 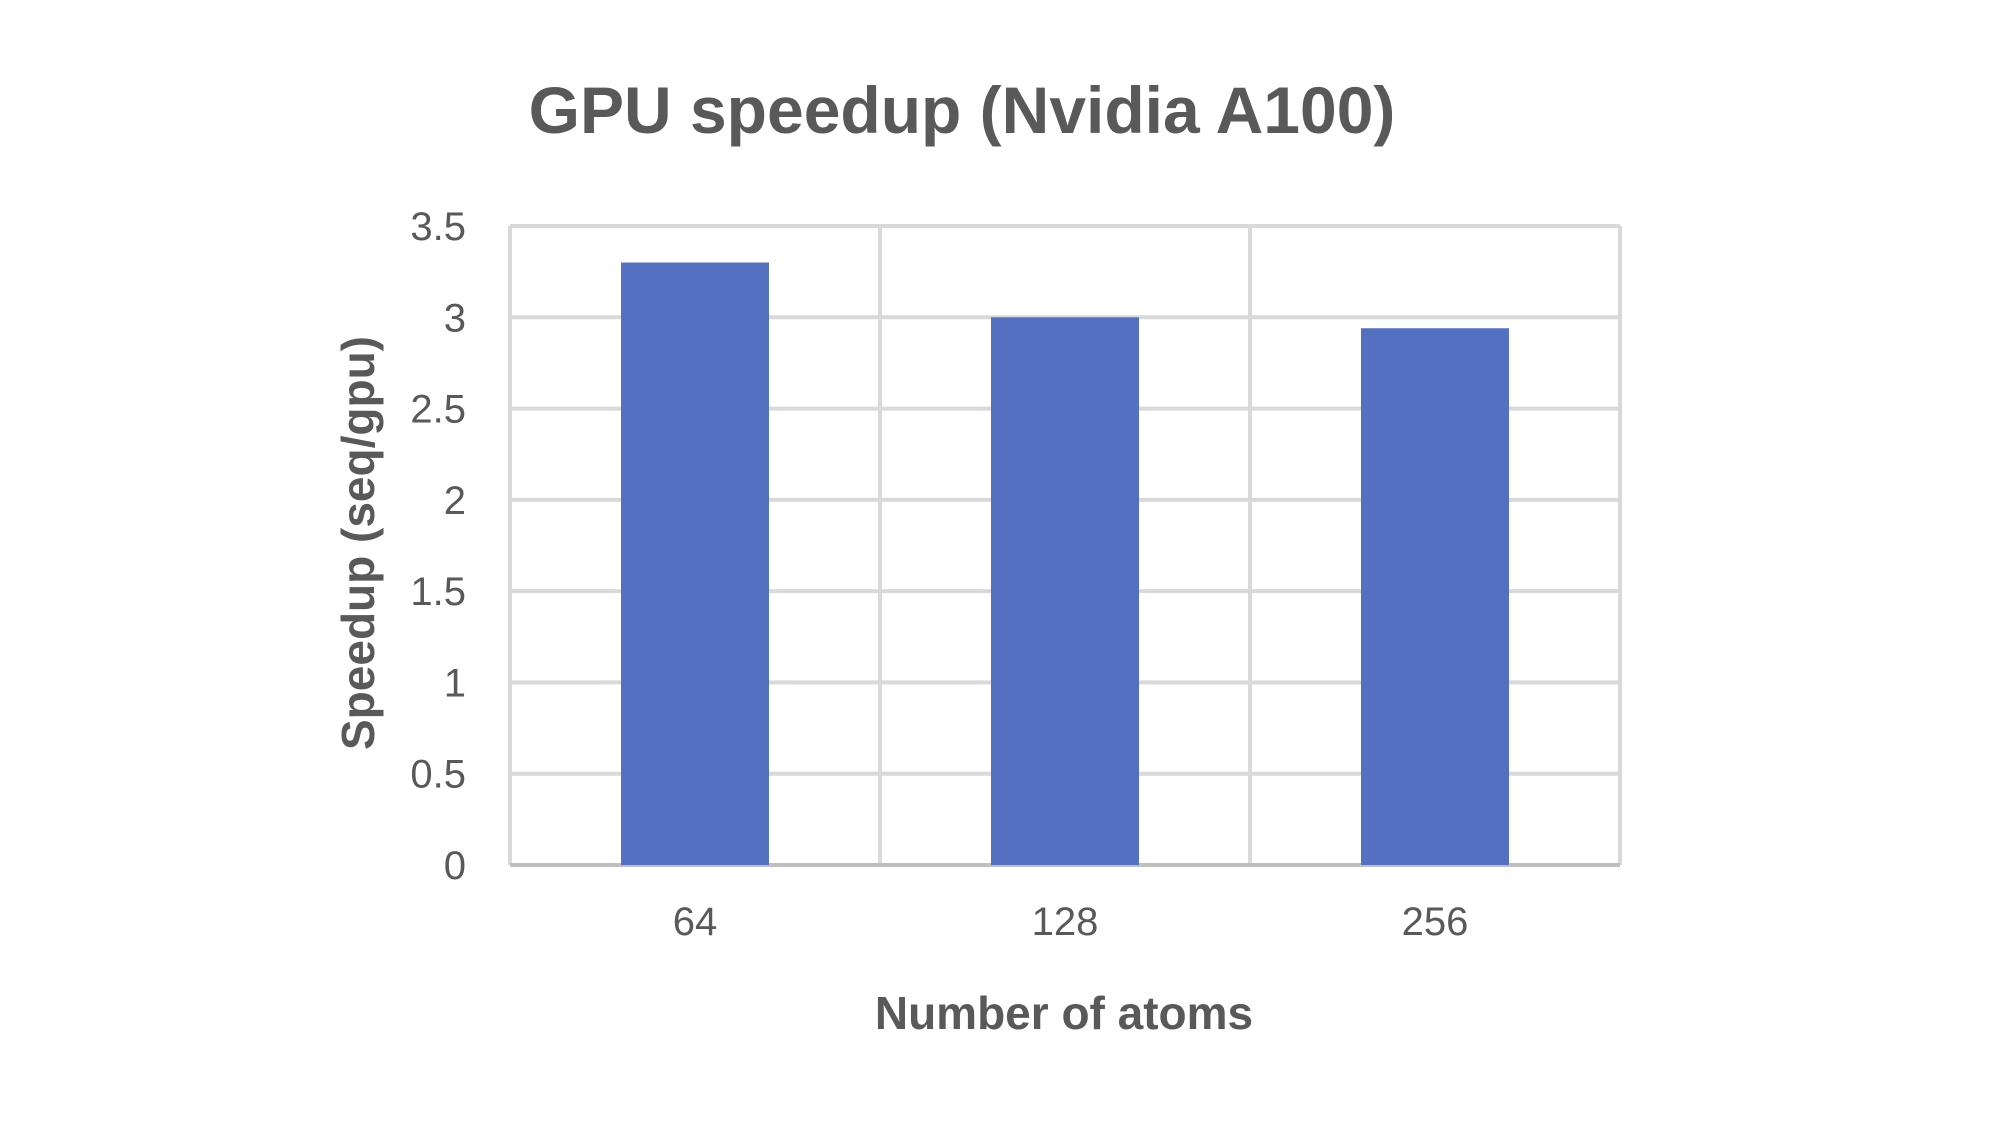 What do you see at coordinates (438, 775) in the screenshot?
I see `y-tick-label-1: 0.5` at bounding box center [438, 775].